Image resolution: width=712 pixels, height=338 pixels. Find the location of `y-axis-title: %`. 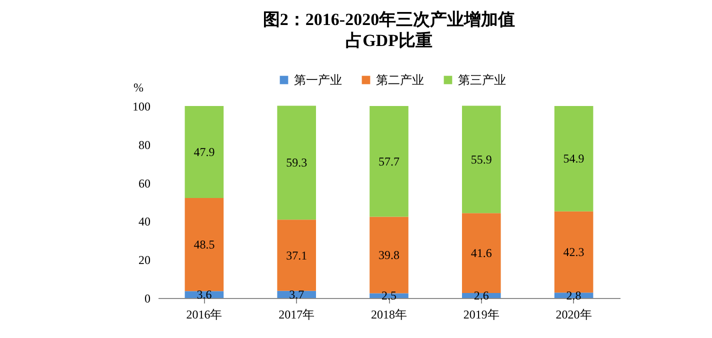

y-axis-title: % is located at coordinates (139, 87).